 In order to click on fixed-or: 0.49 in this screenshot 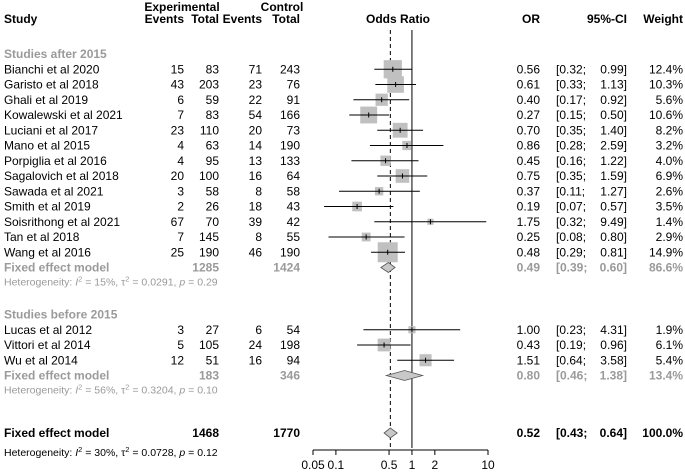, I will do `click(529, 268)`.